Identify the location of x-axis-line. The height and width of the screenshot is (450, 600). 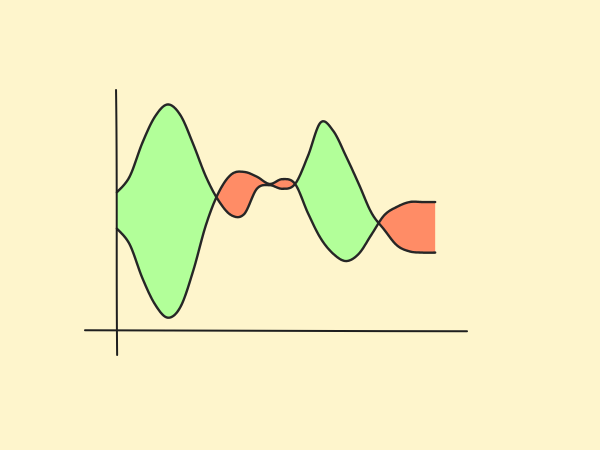
(276, 331).